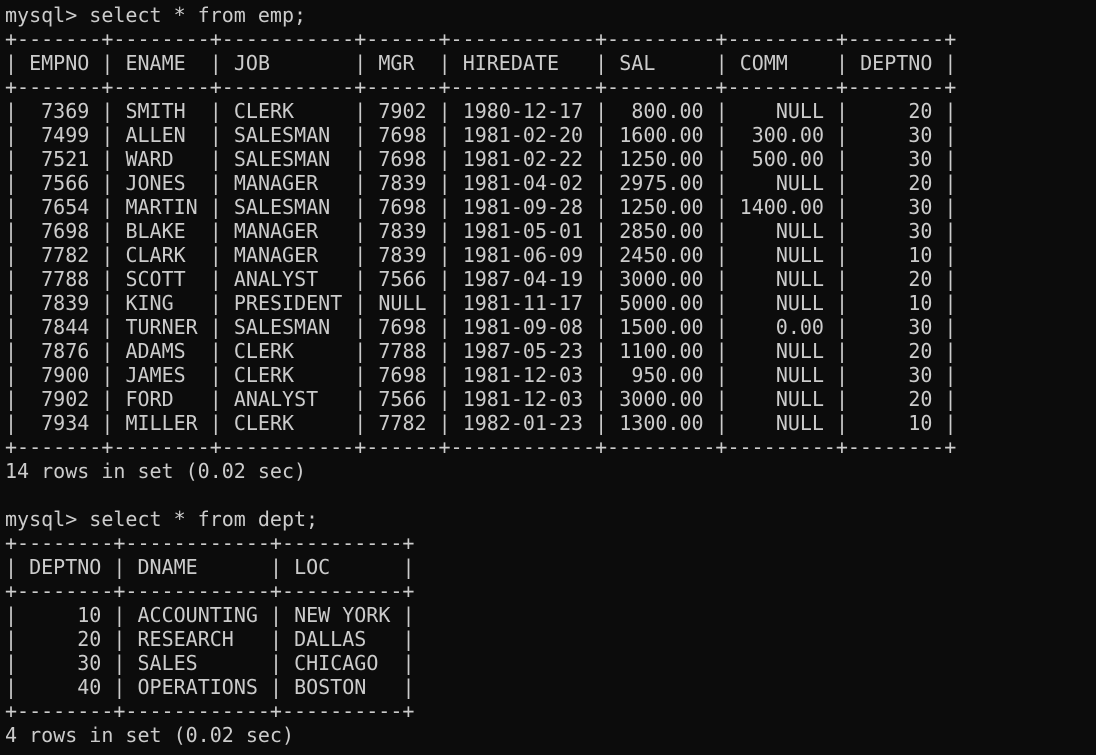 The height and width of the screenshot is (755, 1096). Describe the element at coordinates (312, 567) in the screenshot. I see `column-header: LOC` at that location.